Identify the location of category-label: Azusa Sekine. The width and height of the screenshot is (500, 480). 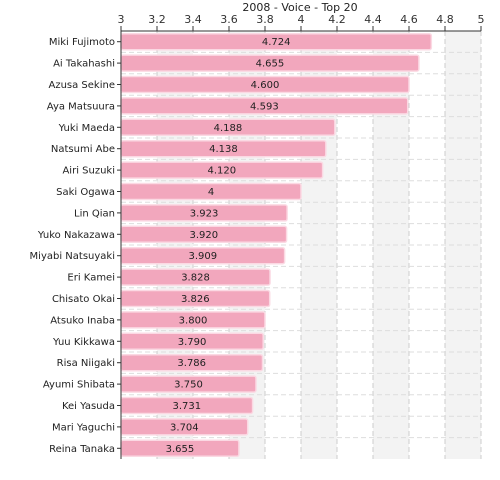
(81, 85).